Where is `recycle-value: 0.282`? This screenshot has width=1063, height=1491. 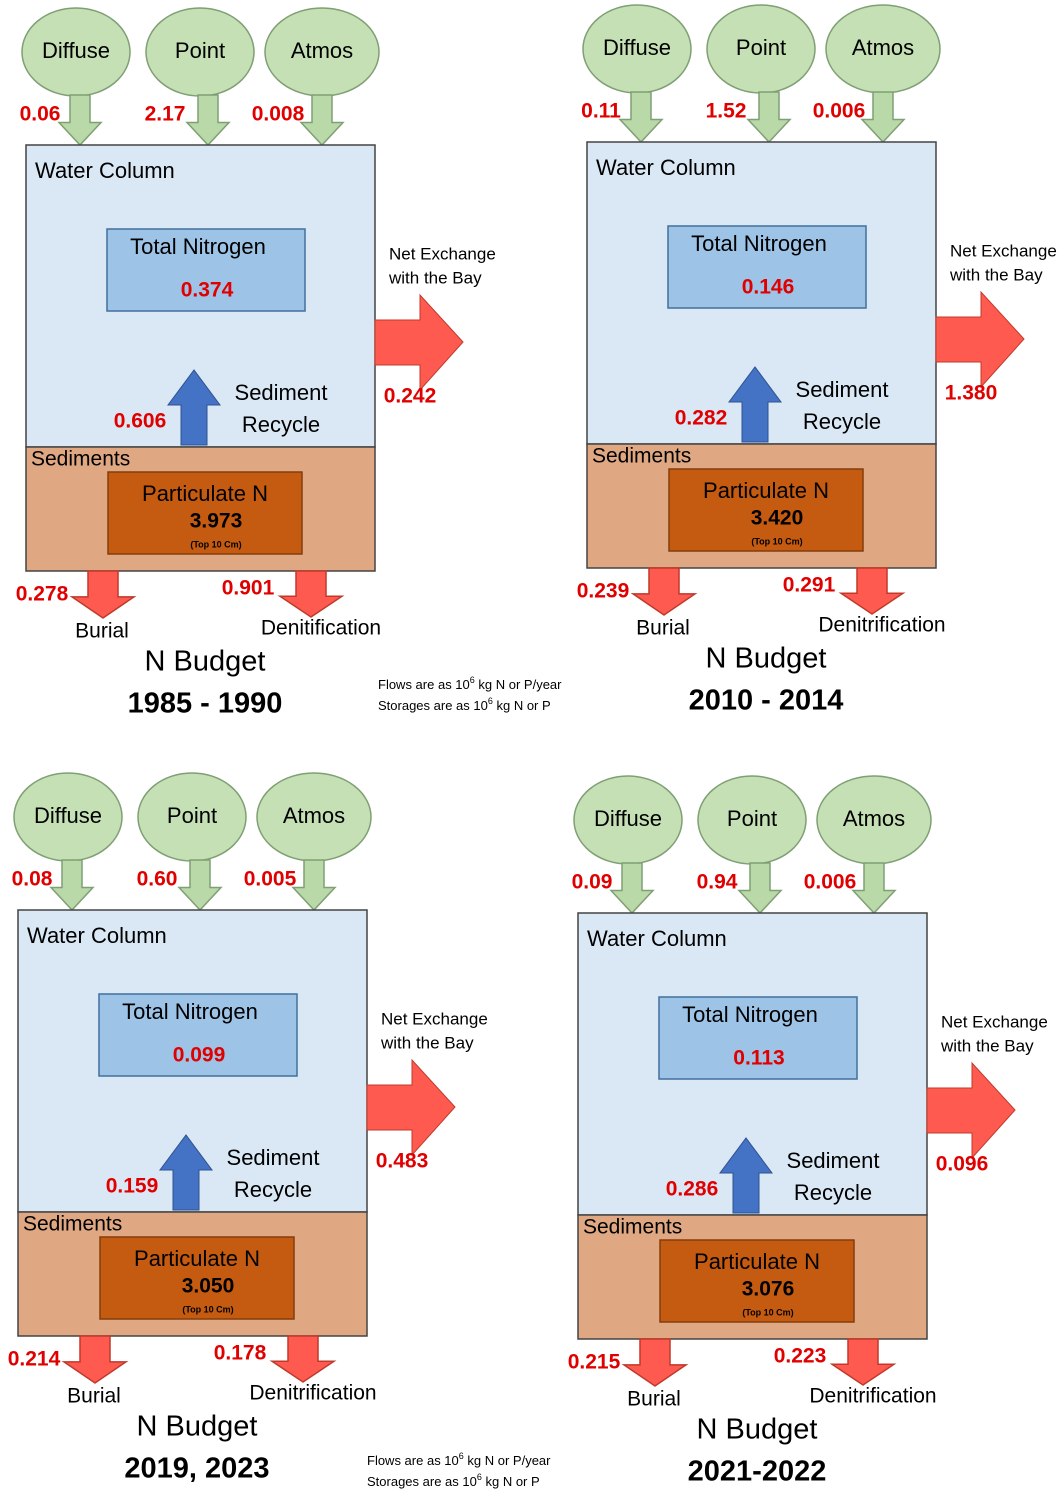 recycle-value: 0.282 is located at coordinates (701, 418).